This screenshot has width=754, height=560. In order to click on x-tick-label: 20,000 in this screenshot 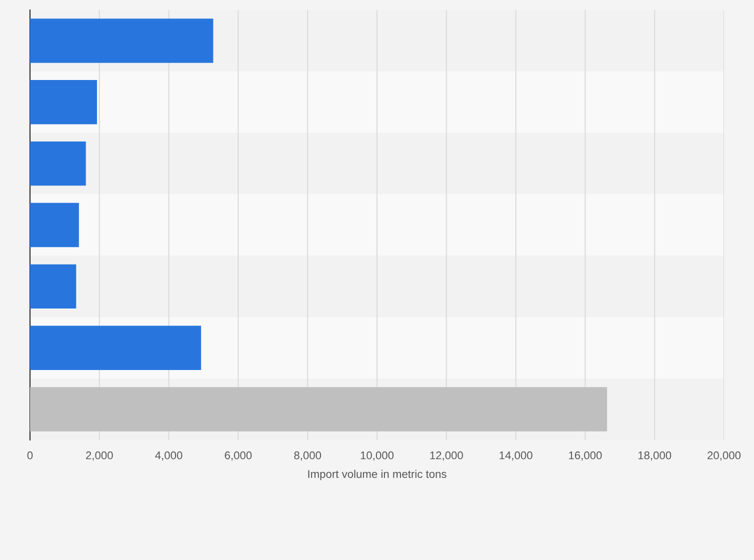, I will do `click(724, 456)`.